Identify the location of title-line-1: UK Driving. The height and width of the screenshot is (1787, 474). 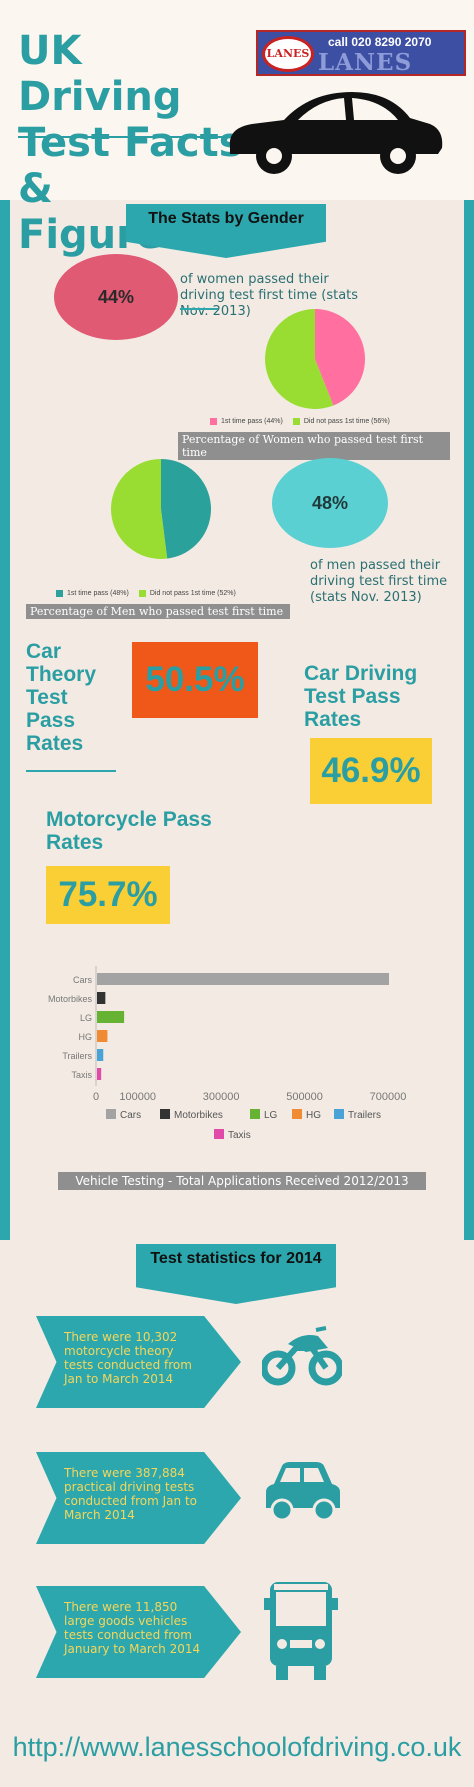
(100, 74).